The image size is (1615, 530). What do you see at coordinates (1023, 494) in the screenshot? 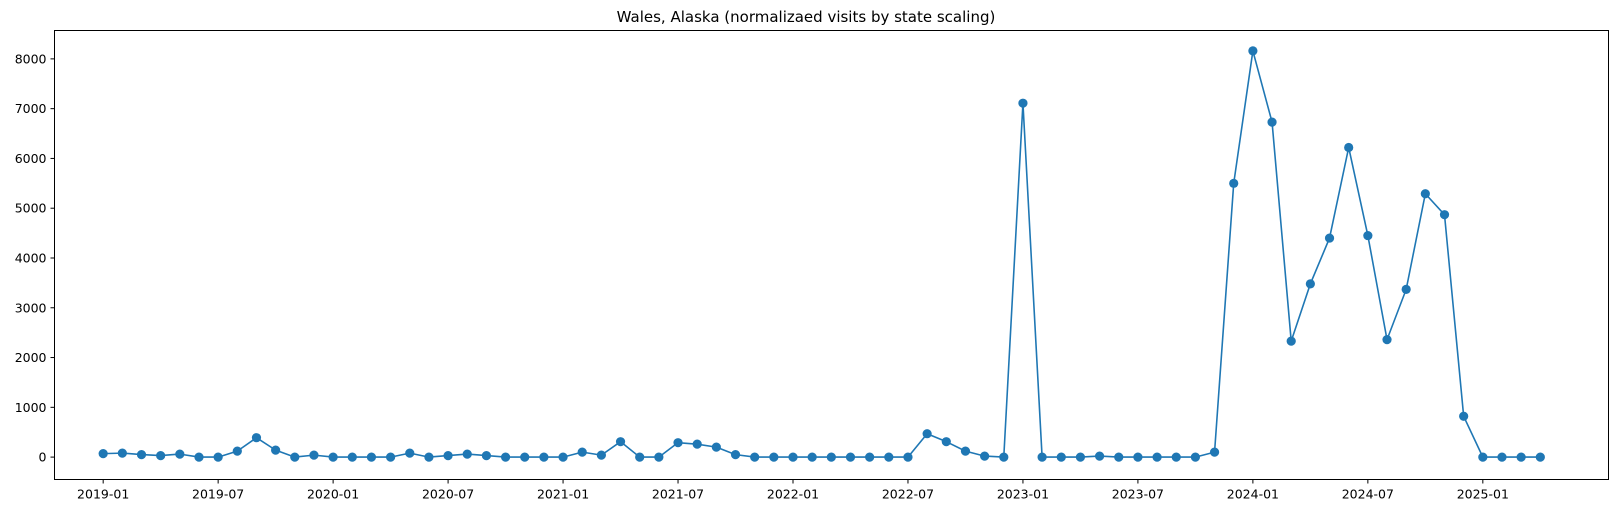
I see `x-tick-label: 2023-01` at bounding box center [1023, 494].